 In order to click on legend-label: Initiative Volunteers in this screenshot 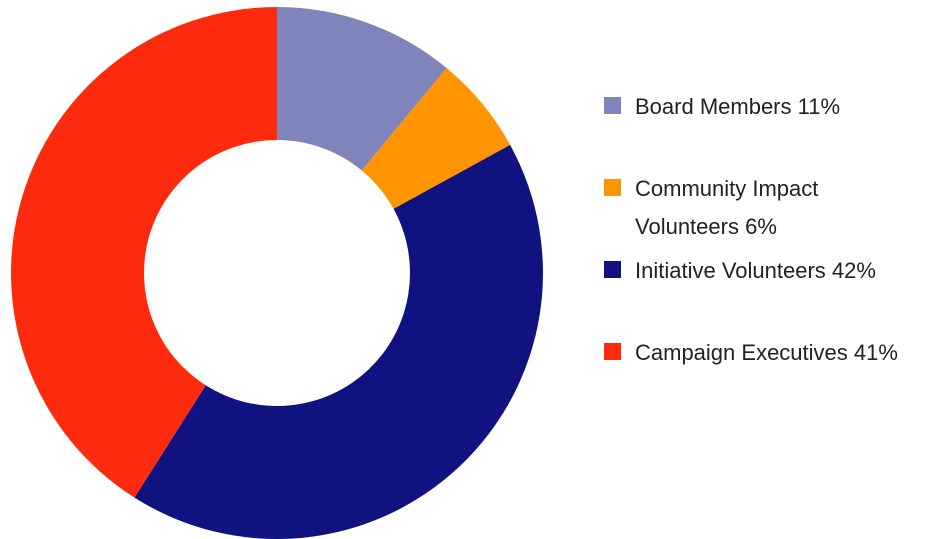, I will do `click(730, 270)`.